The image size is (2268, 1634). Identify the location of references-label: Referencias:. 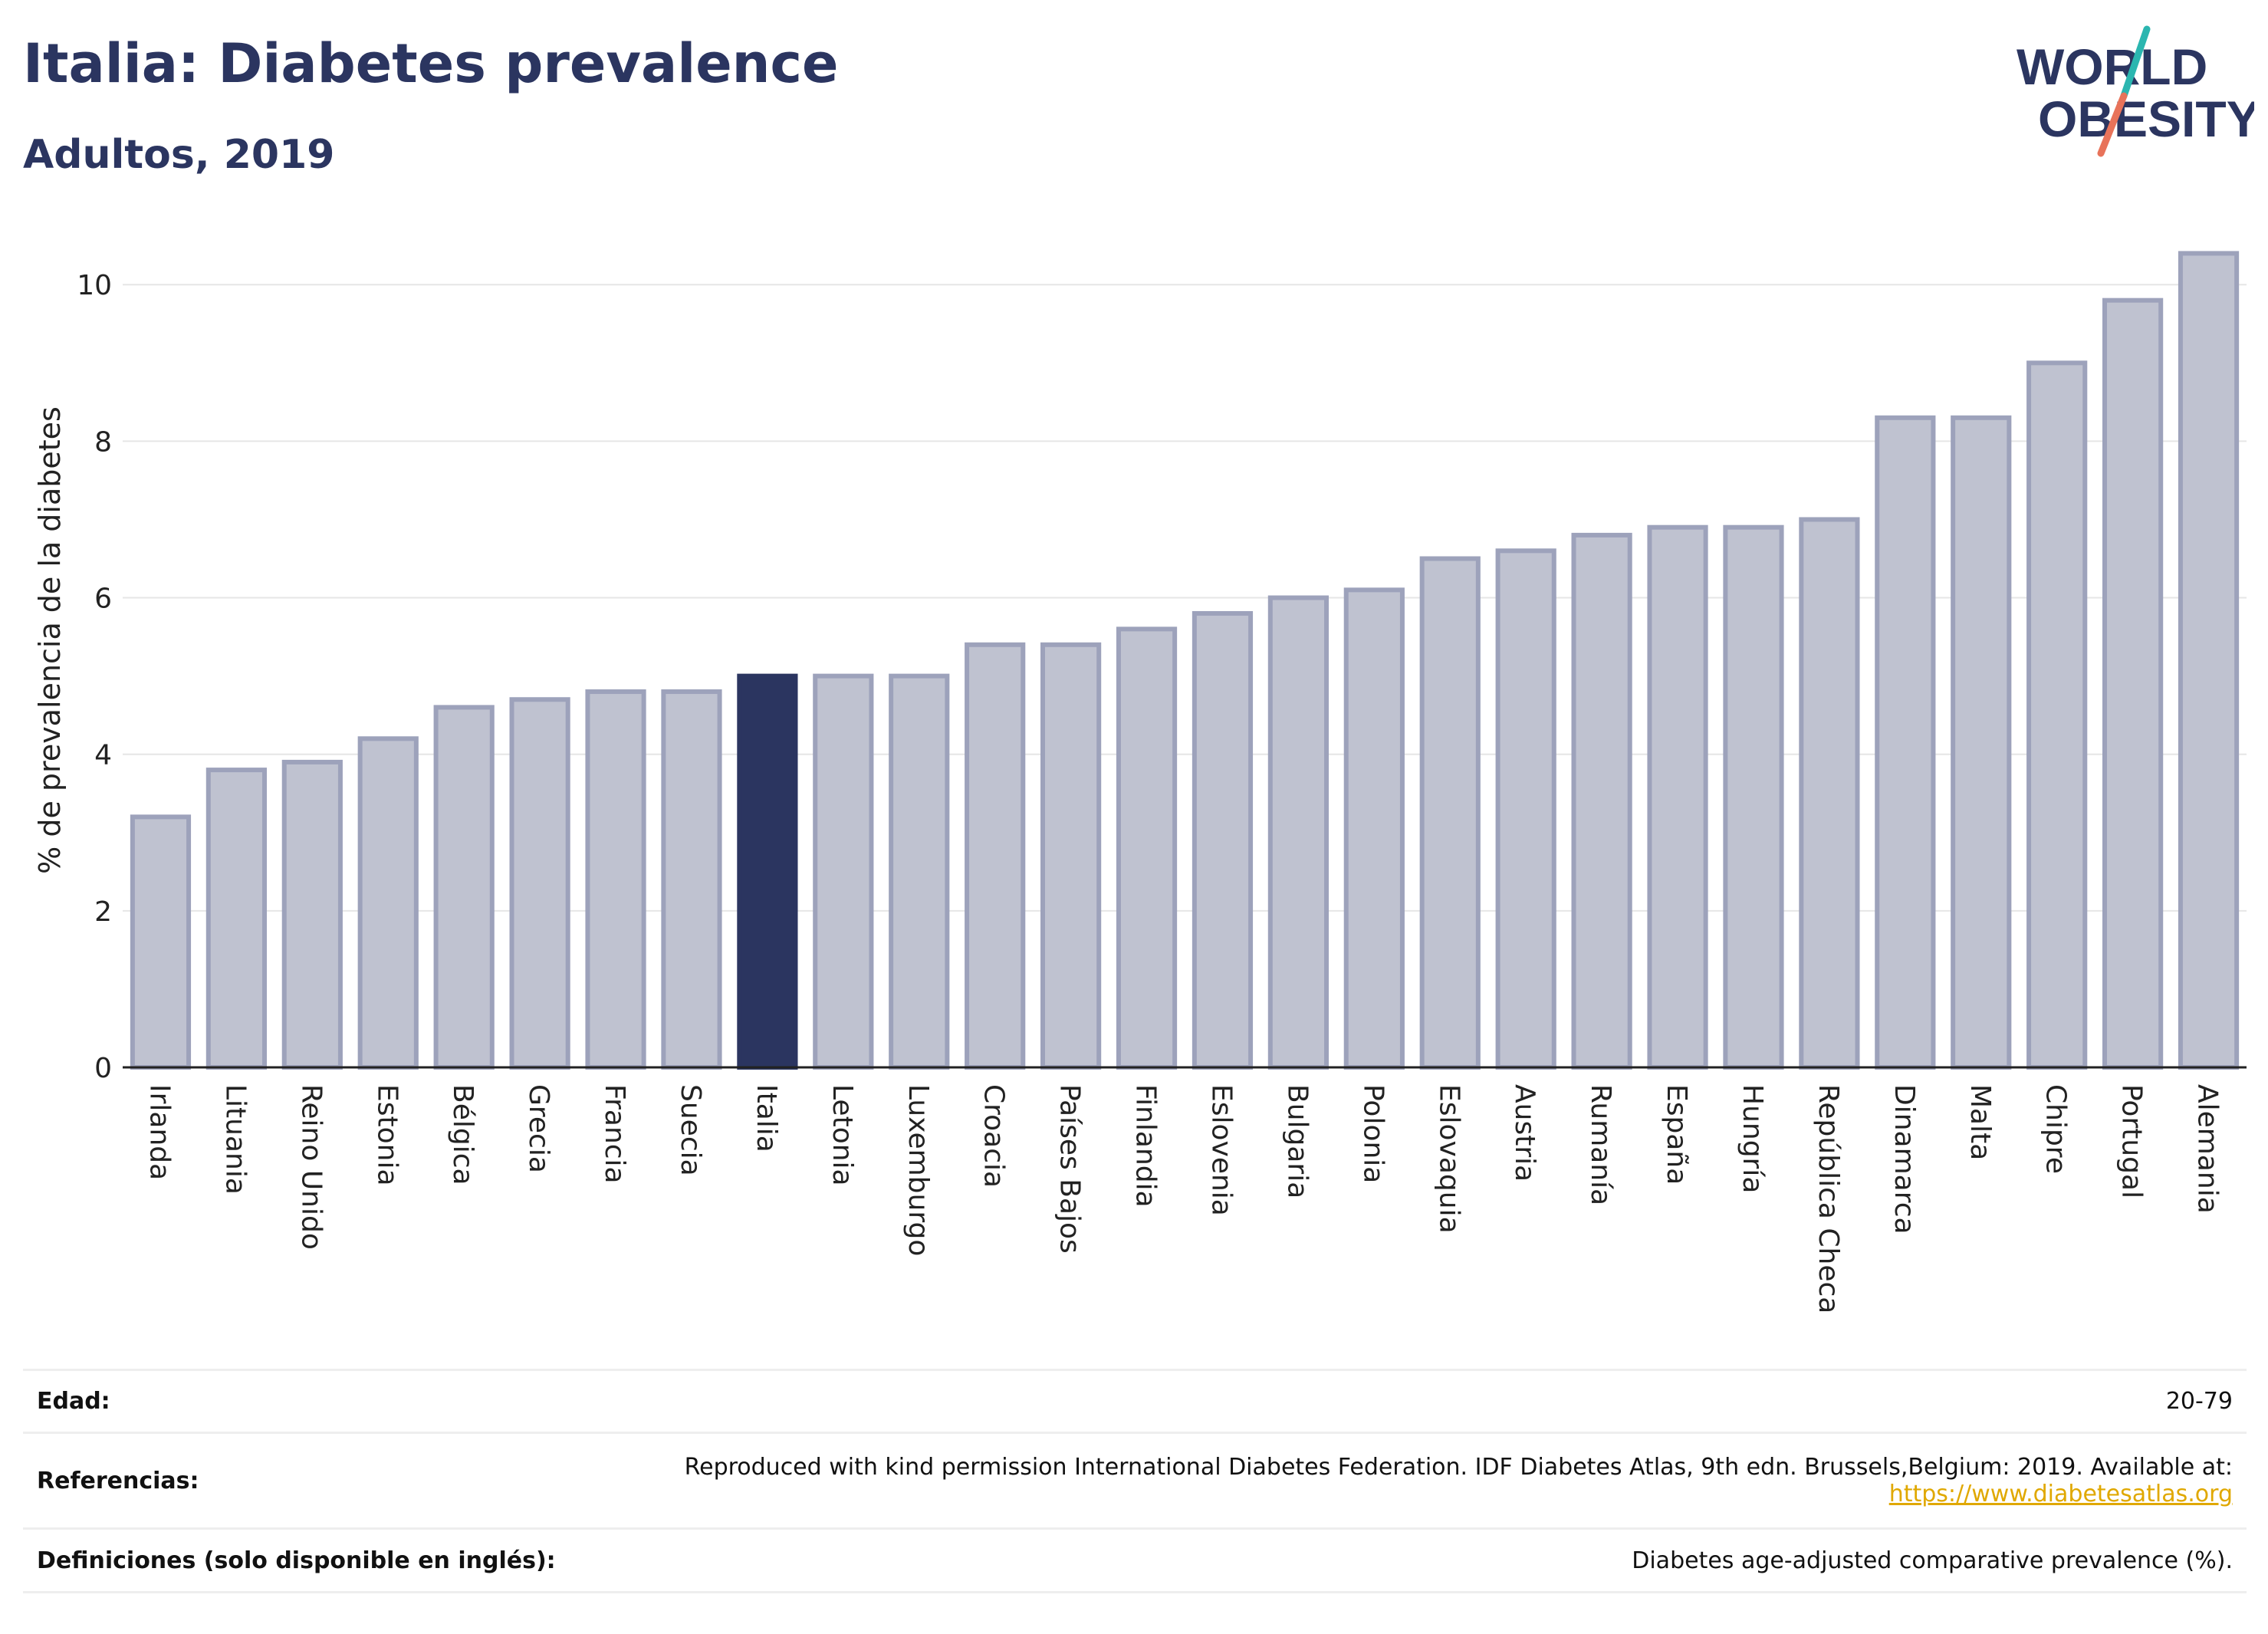
(118, 1481).